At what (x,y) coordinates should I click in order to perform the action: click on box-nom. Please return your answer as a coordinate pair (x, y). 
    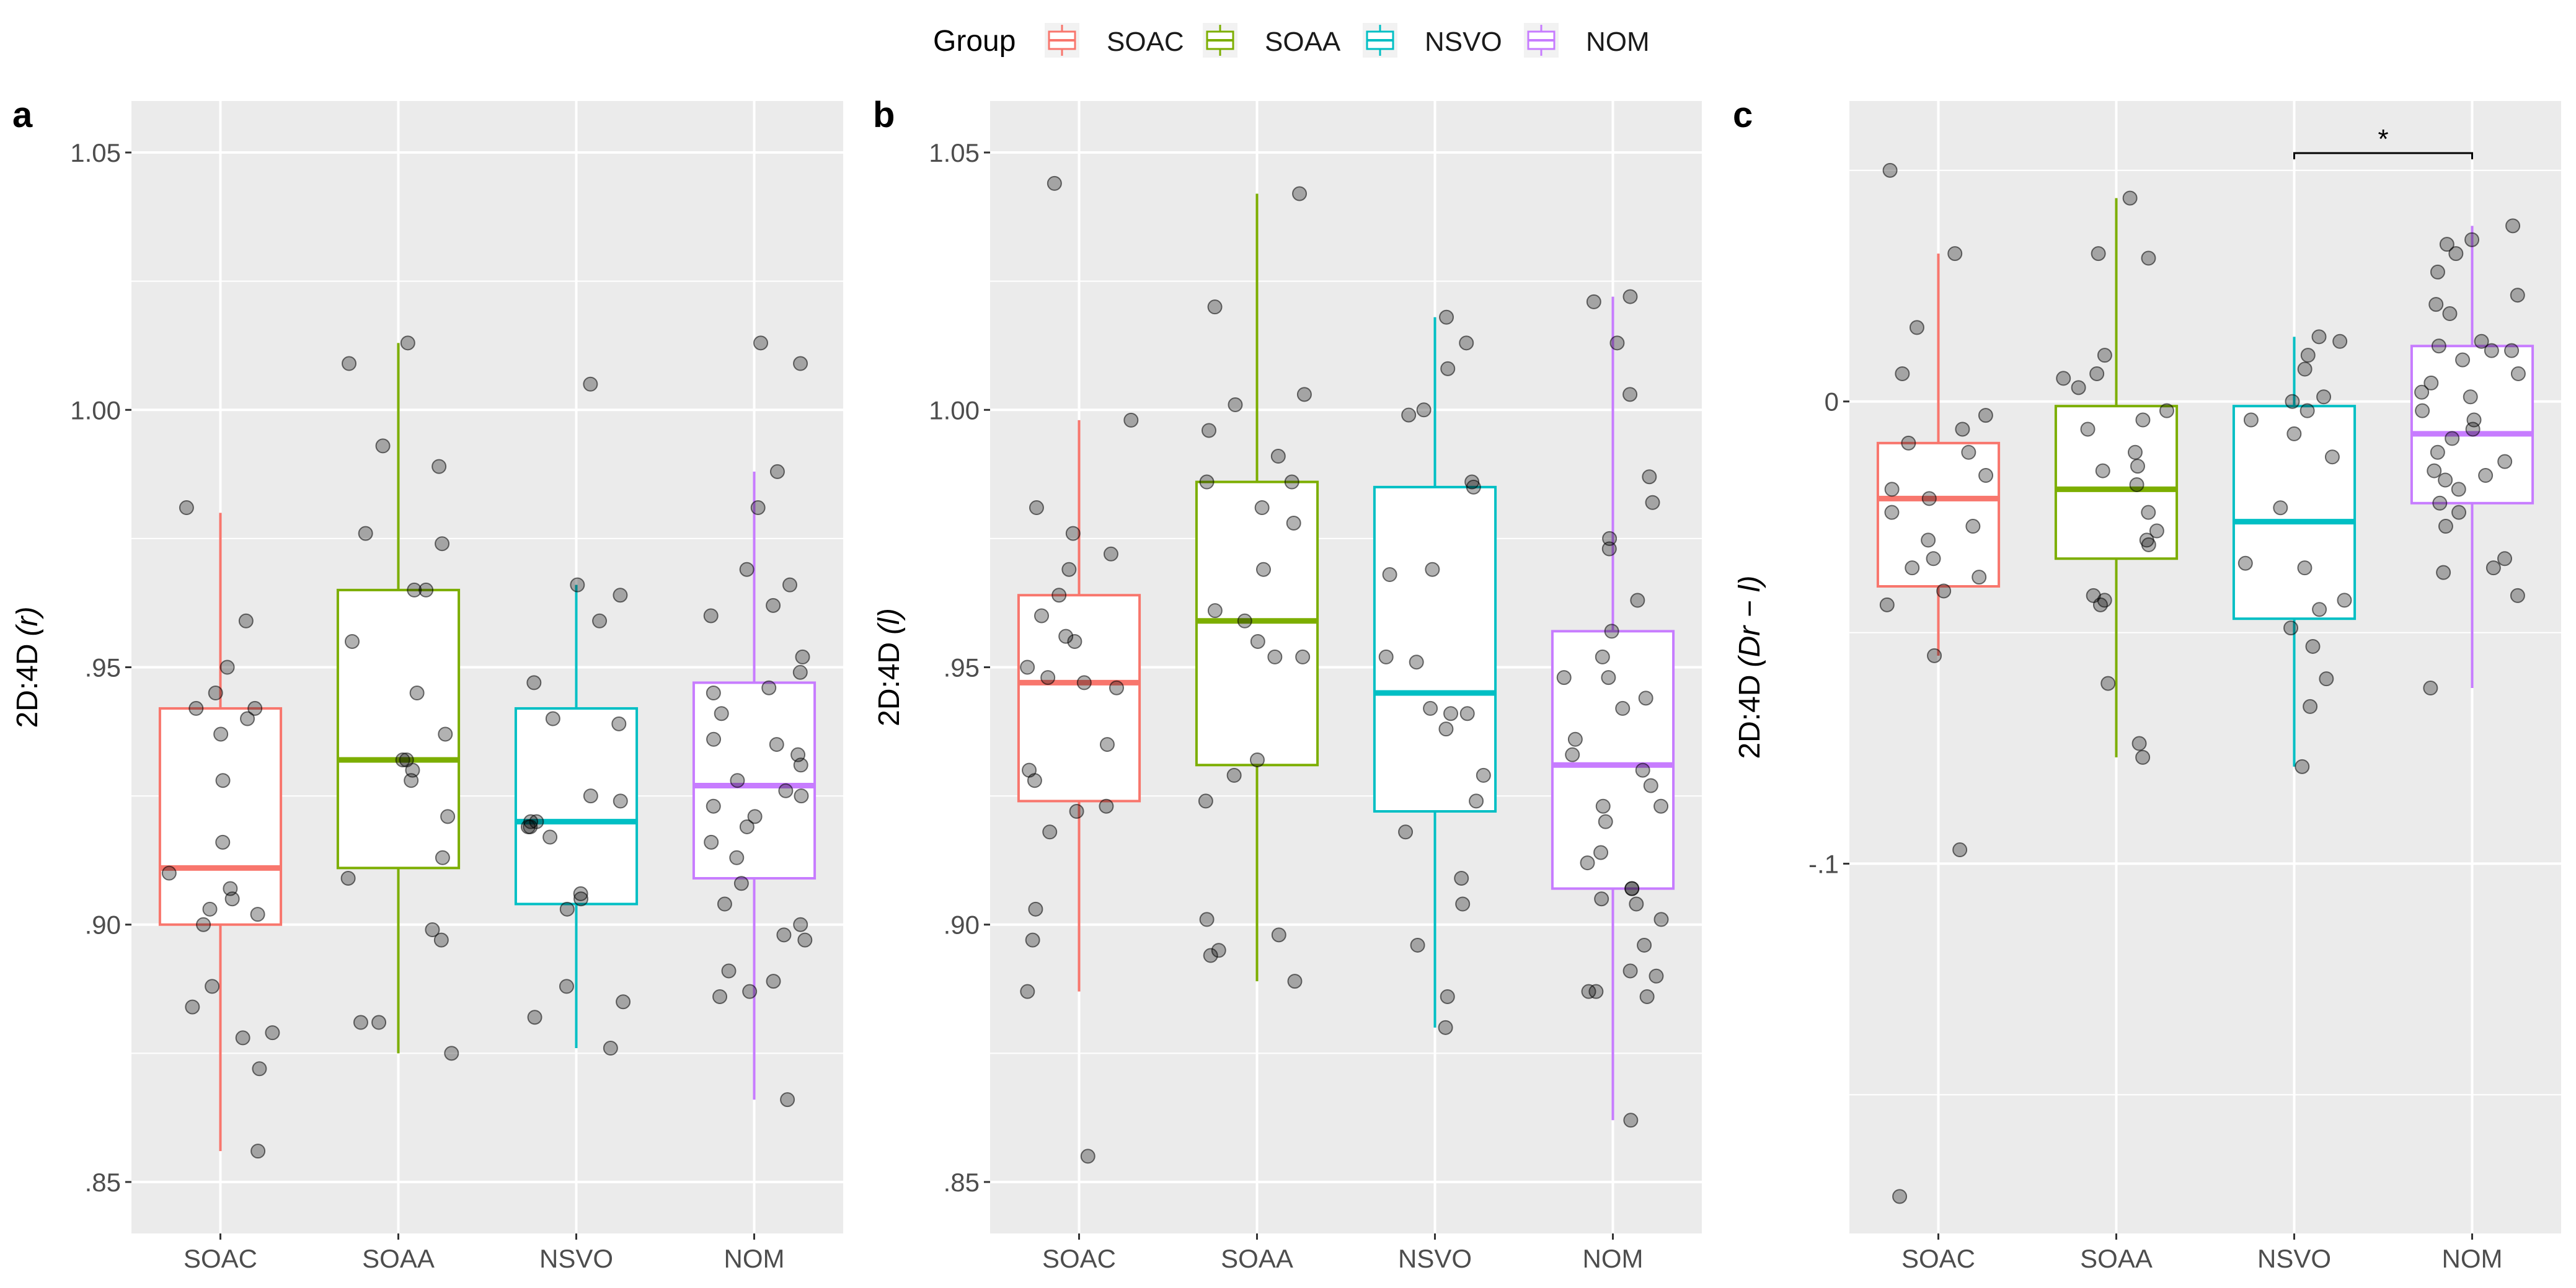
    Looking at the image, I should click on (2472, 457).